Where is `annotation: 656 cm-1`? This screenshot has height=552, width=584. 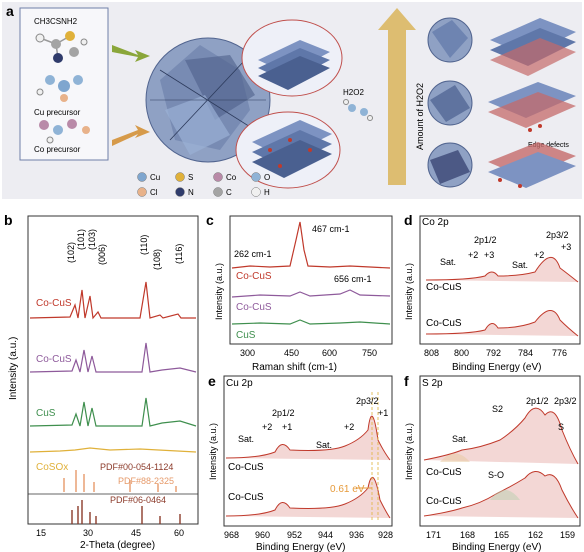 annotation: 656 cm-1 is located at coordinates (353, 279).